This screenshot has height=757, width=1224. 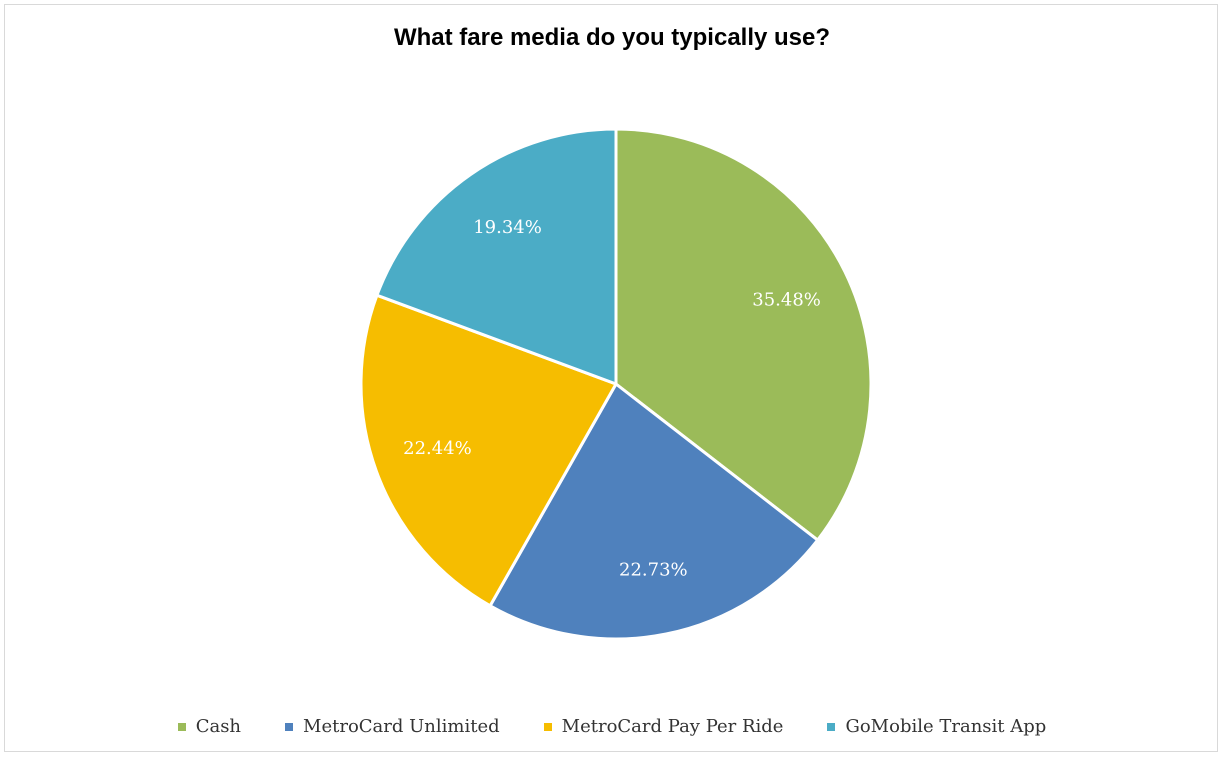 What do you see at coordinates (612, 37) in the screenshot?
I see `chart-title: What fare media do you typically use?` at bounding box center [612, 37].